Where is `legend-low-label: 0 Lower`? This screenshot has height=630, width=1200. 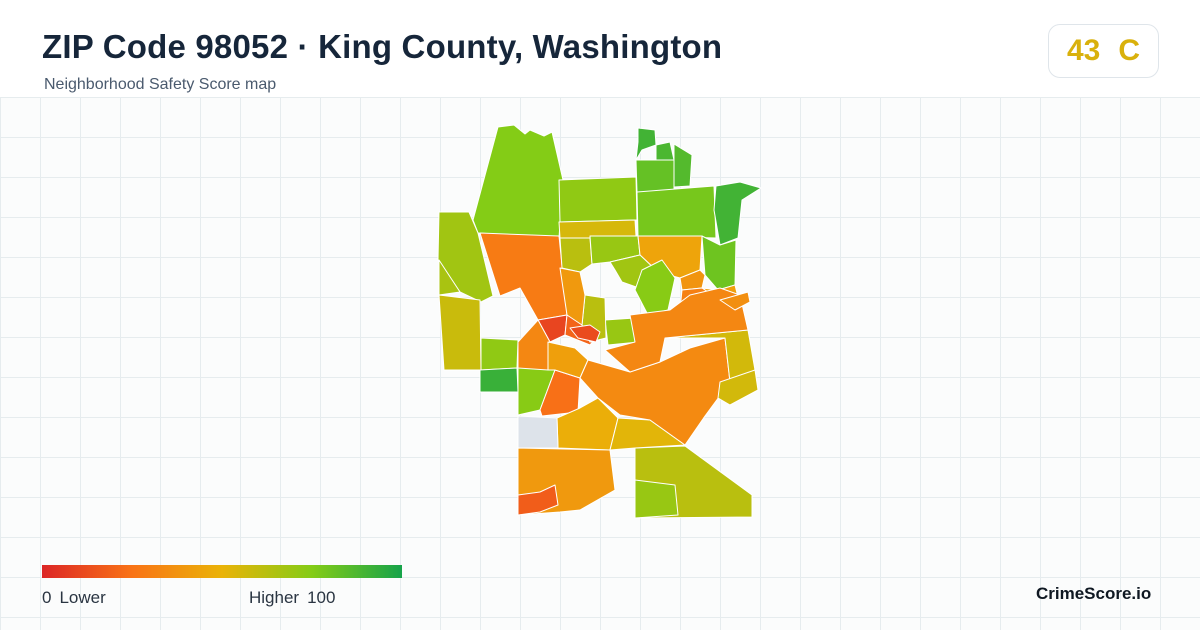 legend-low-label: 0 Lower is located at coordinates (74, 598).